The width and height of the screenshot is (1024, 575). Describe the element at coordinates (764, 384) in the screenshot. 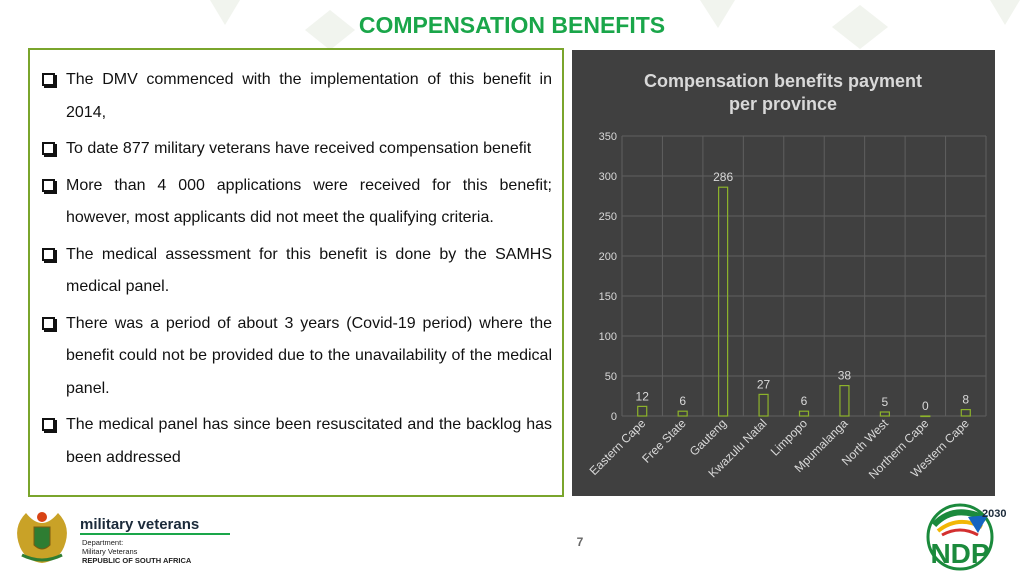

I see `data-label: 27` at that location.